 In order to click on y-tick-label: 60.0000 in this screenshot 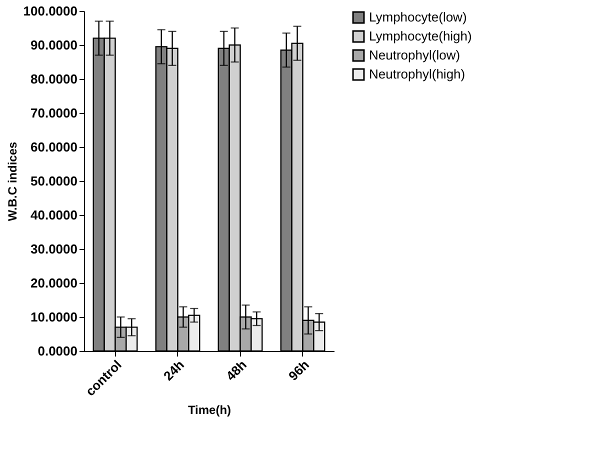, I will do `click(54, 147)`.